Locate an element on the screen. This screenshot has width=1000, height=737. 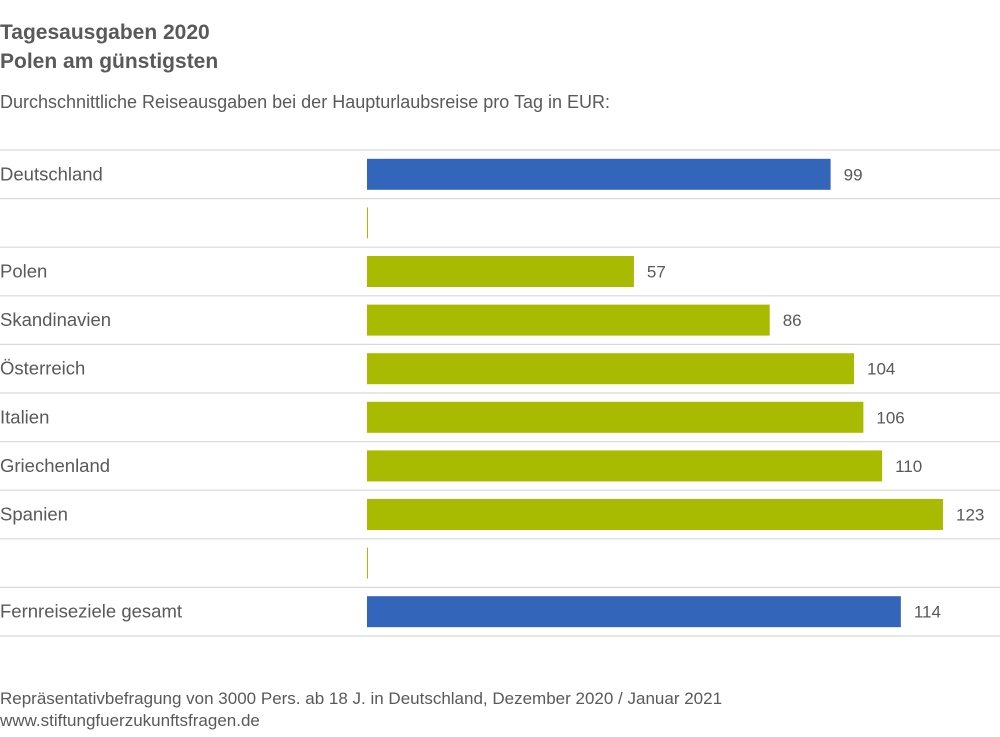
data-label: 106 is located at coordinates (890, 417).